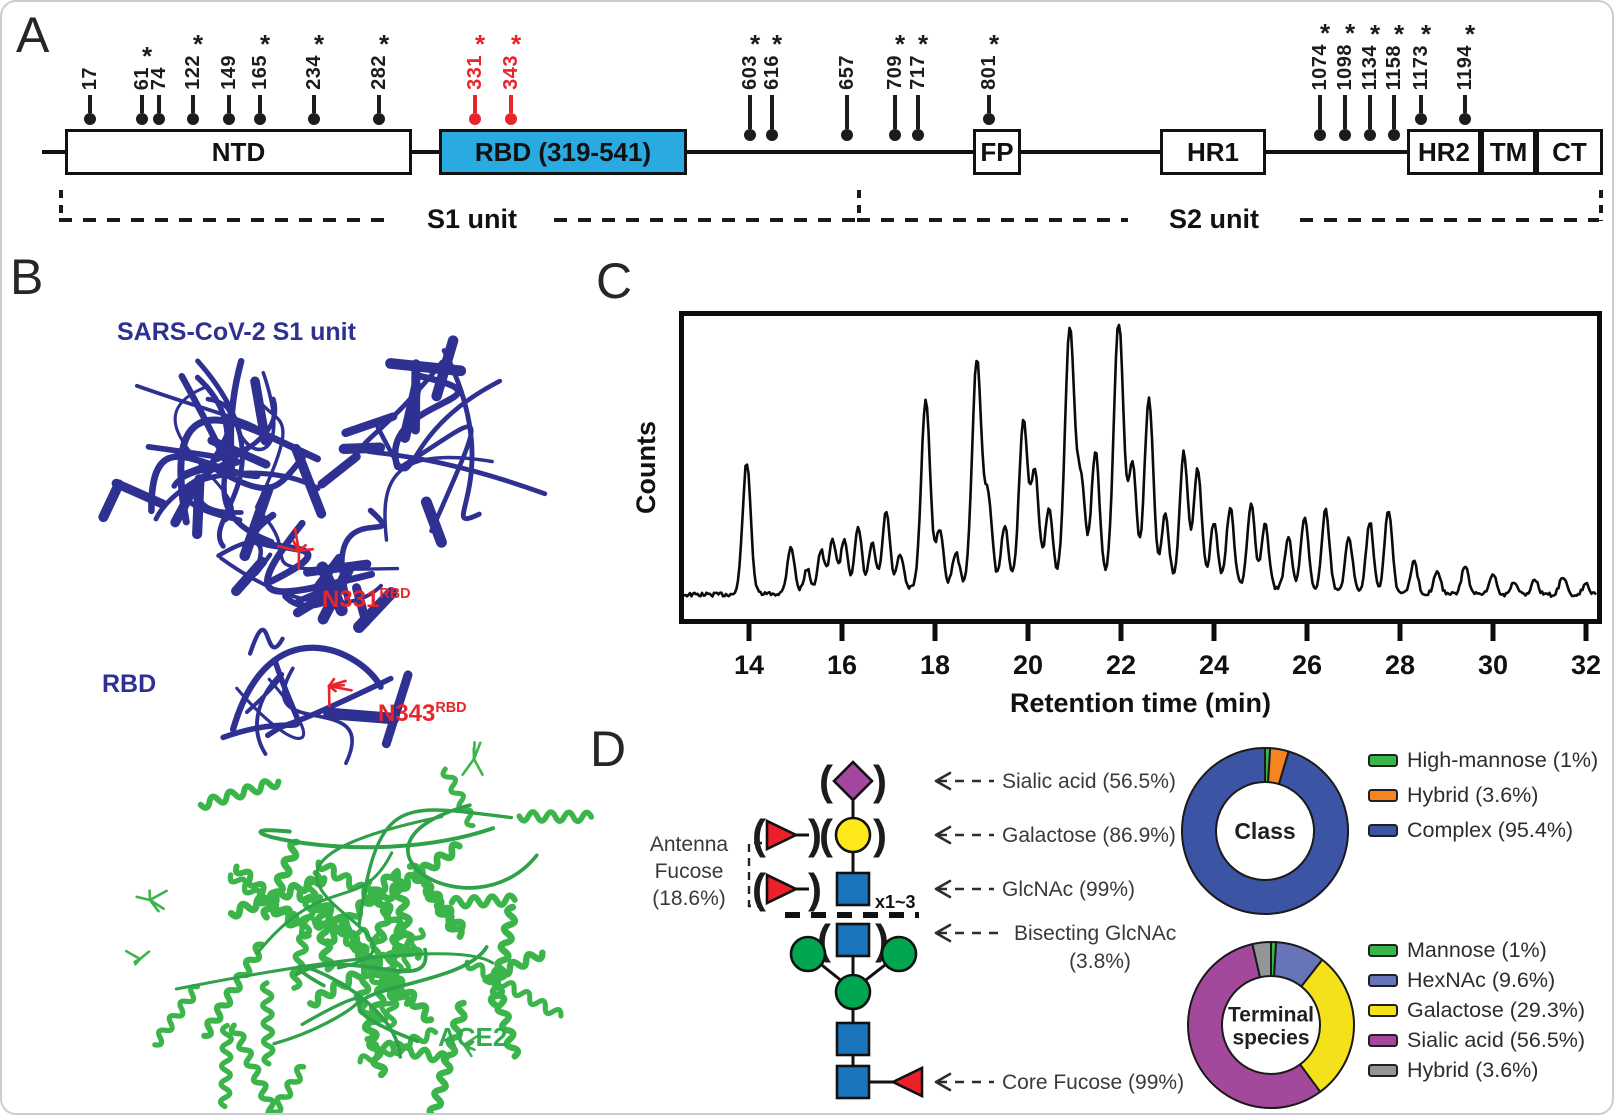  Describe the element at coordinates (142, 71) in the screenshot. I see `glycosite-61: * 61` at that location.